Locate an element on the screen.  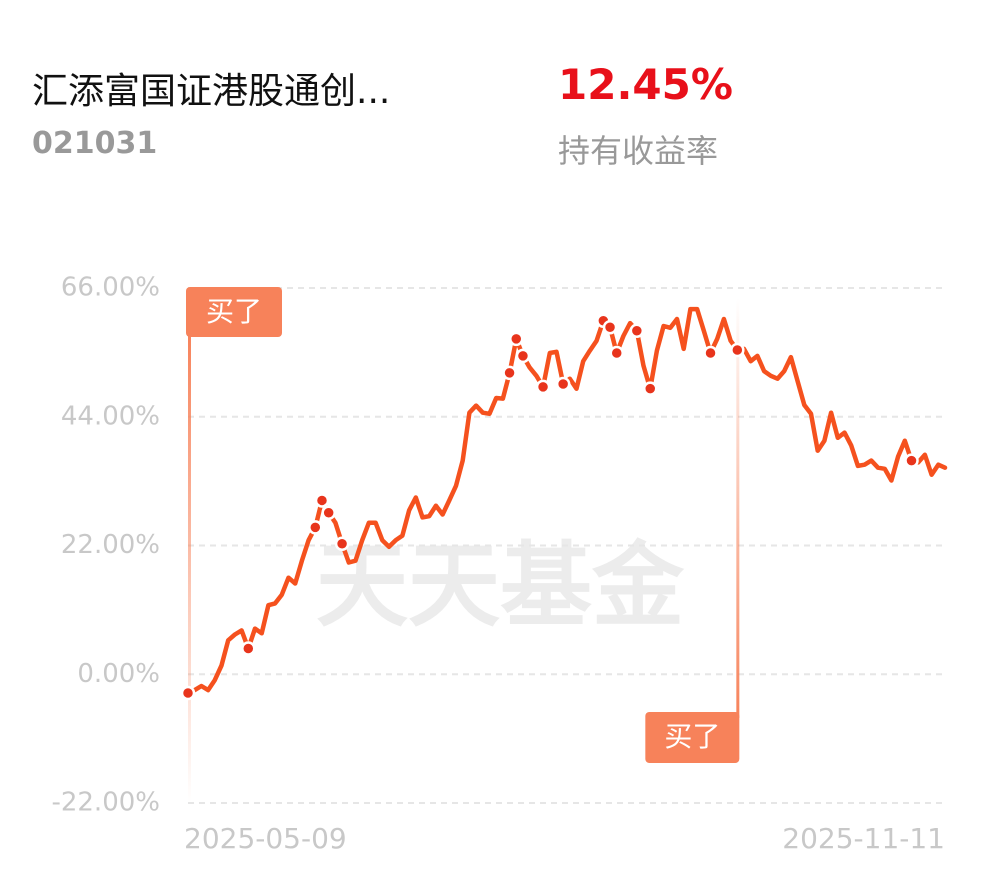
y-tick-label: 0.00% is located at coordinates (118, 674).